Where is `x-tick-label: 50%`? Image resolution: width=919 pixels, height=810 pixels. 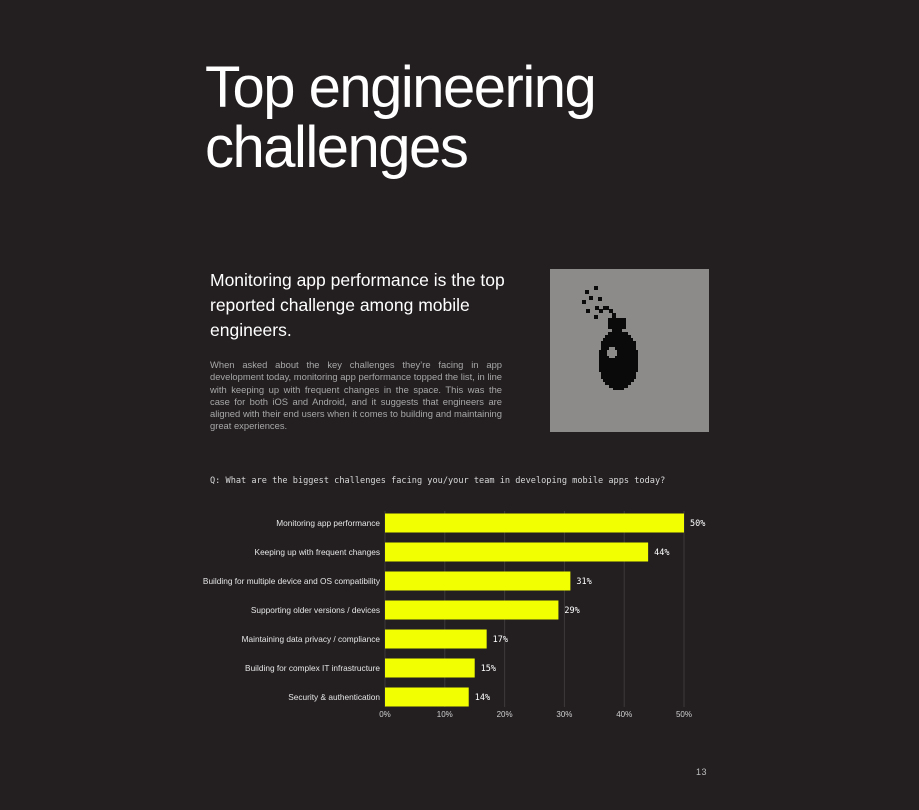 x-tick-label: 50% is located at coordinates (684, 714).